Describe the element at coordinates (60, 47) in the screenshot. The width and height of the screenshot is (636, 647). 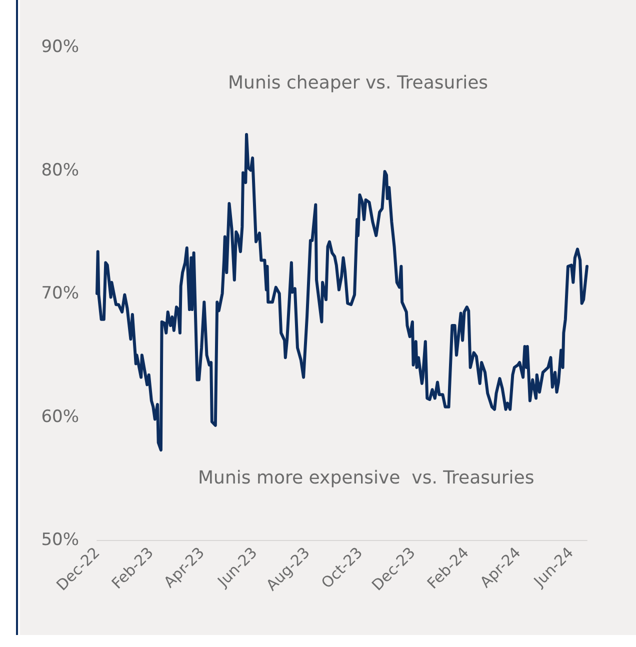
I see `y-tick-label: 90%` at that location.